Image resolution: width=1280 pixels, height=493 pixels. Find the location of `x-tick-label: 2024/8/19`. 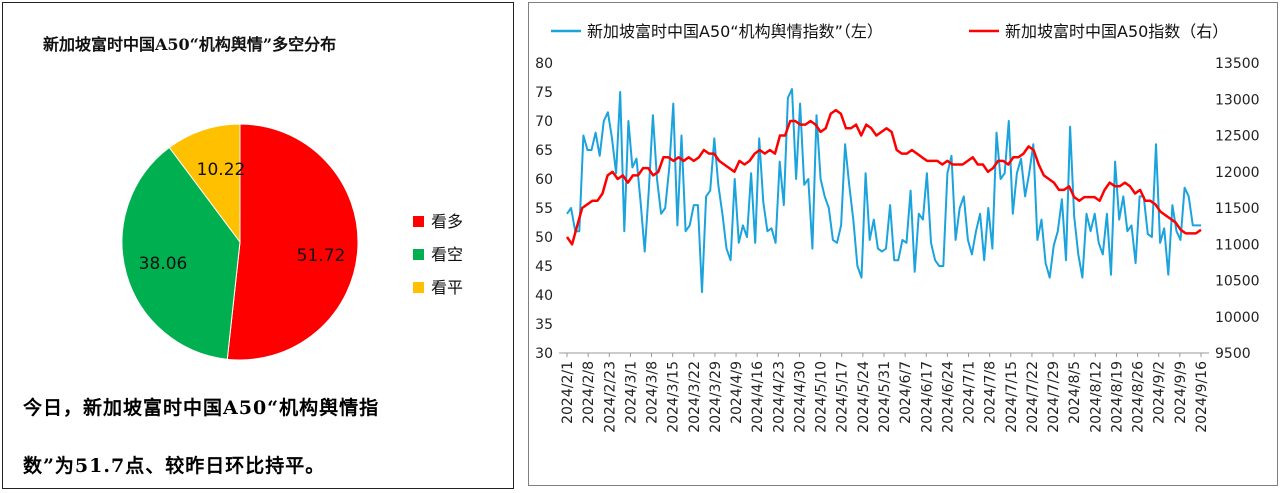

x-tick-label: 2024/8/19 is located at coordinates (1117, 397).